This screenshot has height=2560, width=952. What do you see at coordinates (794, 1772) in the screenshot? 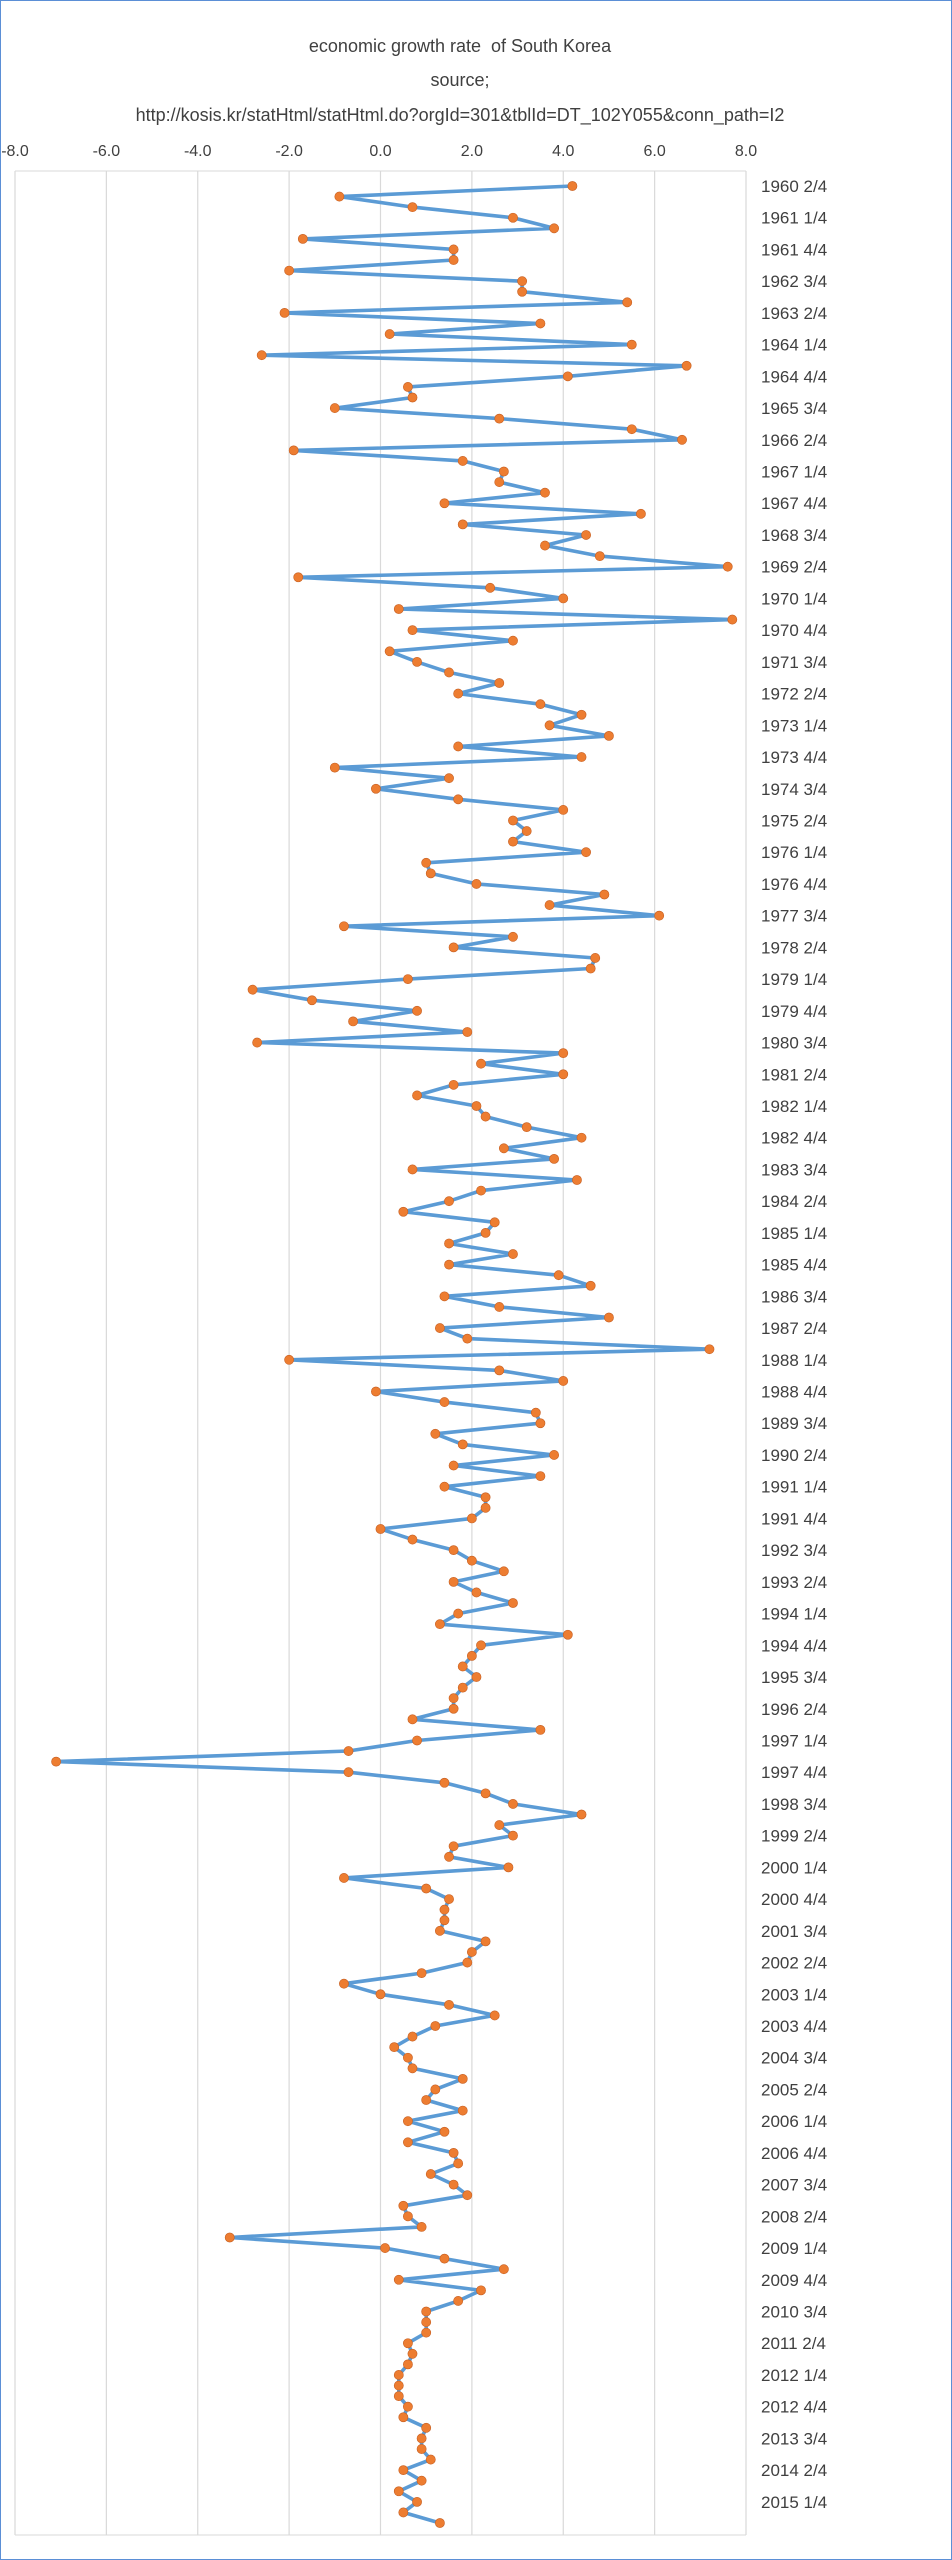
I see `y-category-label: 1997 4/4` at bounding box center [794, 1772].